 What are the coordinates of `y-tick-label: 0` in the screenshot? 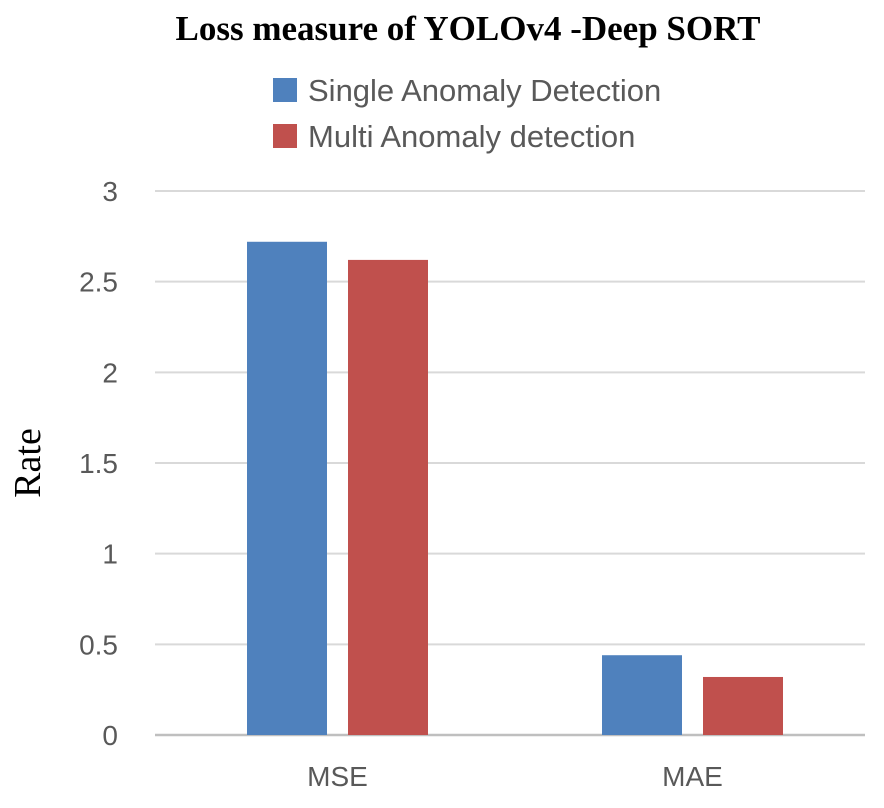 It's located at (110, 735).